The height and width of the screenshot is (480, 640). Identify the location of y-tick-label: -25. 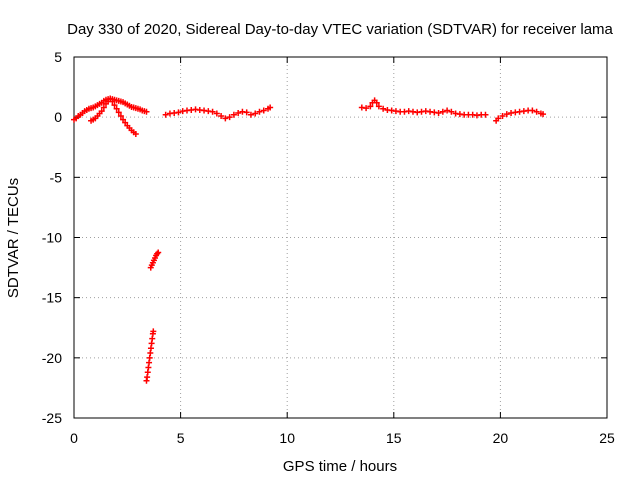
(52, 418).